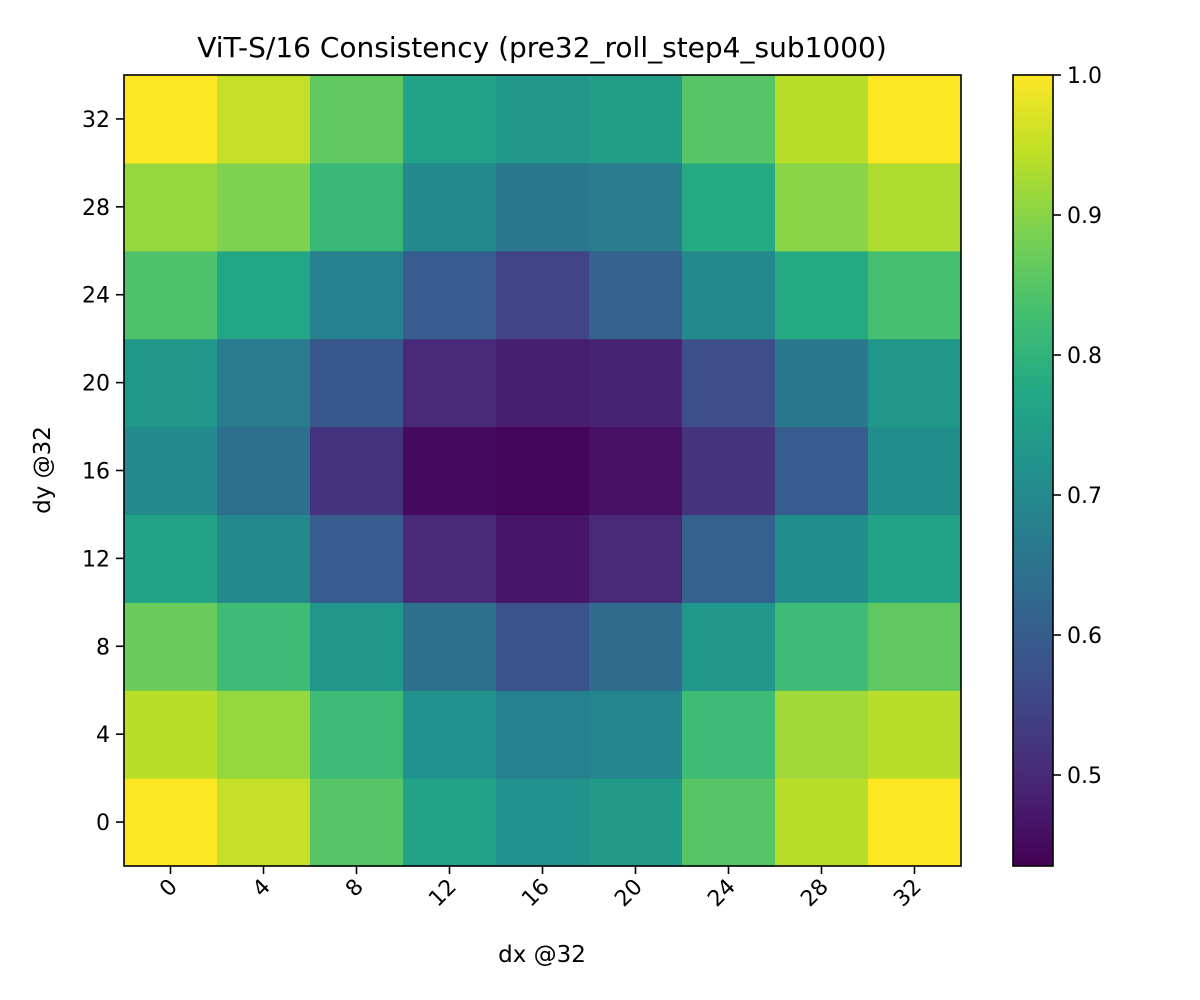  What do you see at coordinates (1077, 426) in the screenshot?
I see `colorbar-ticks: 0.5 0.6 0.7 0.8 0.9 1.0` at bounding box center [1077, 426].